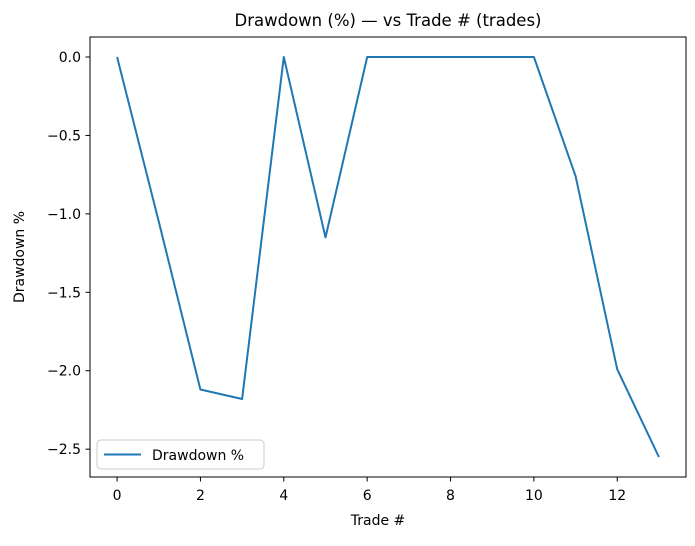 The image size is (695, 546). Describe the element at coordinates (117, 496) in the screenshot. I see `x-tick-label: 0` at that location.